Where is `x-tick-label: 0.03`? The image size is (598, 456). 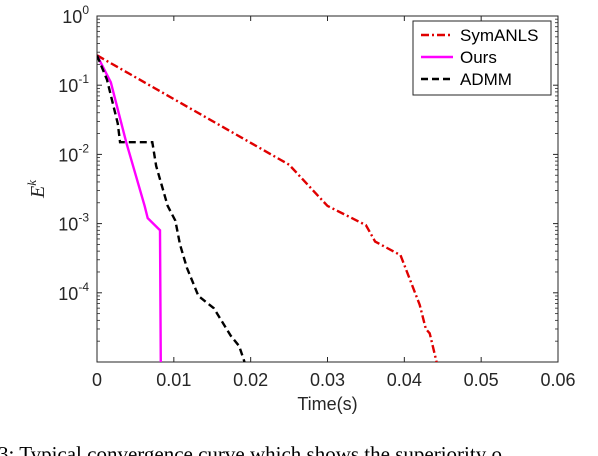 x-tick-label: 0.03 is located at coordinates (327, 380).